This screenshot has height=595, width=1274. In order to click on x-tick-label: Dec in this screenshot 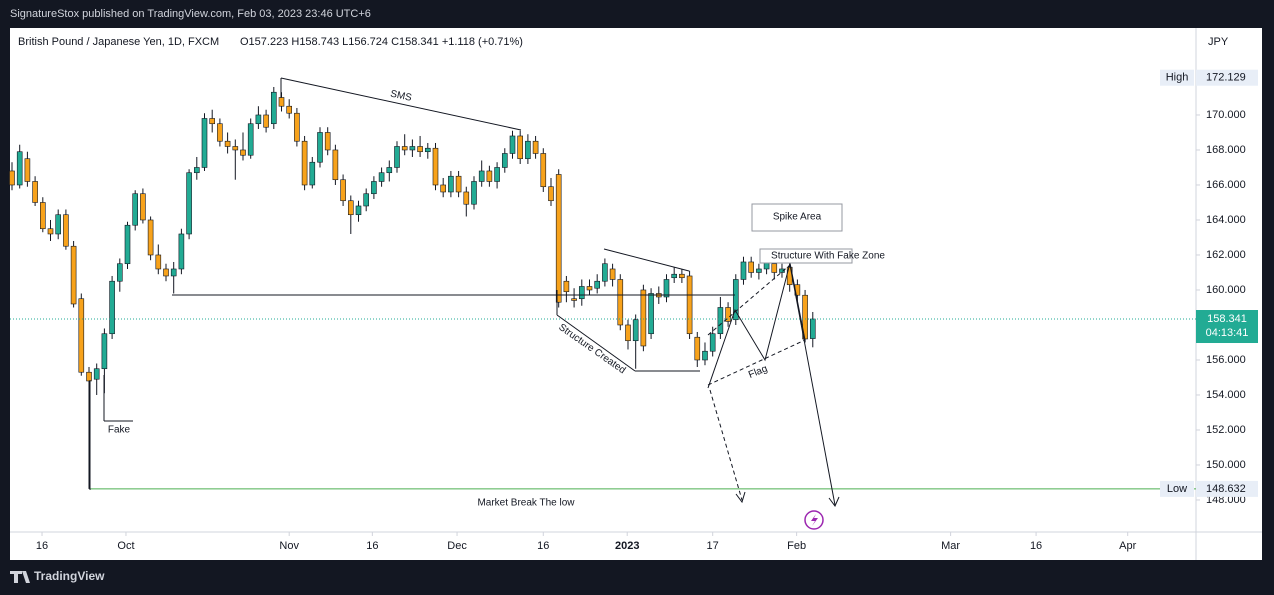, I will do `click(457, 546)`.